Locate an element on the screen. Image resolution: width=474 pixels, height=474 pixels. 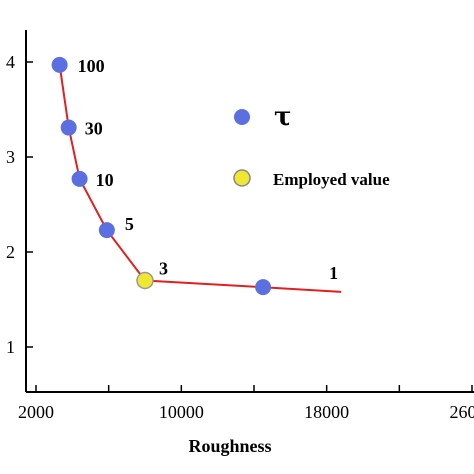
x-tick-label: 26000 is located at coordinates (462, 412).